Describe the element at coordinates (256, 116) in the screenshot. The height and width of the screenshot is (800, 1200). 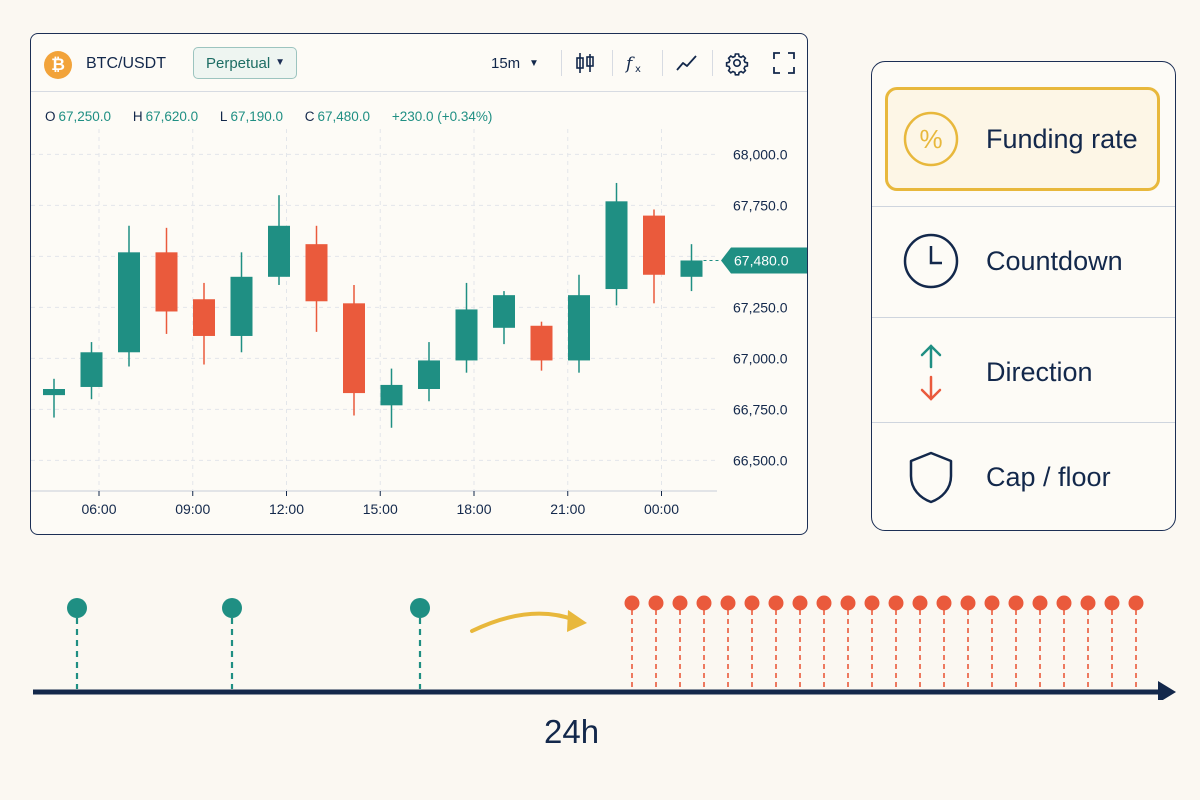
I see `low-value: 67,190.0` at that location.